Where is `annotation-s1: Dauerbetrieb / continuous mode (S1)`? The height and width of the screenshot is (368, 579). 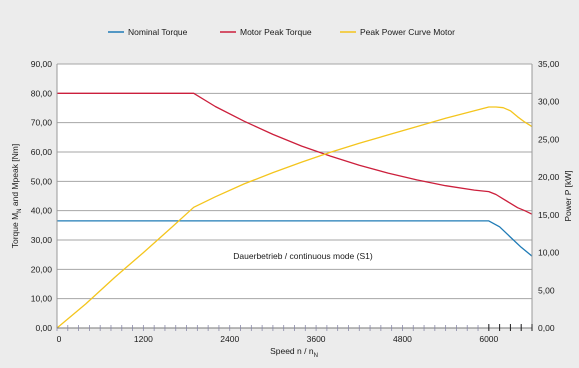
annotation-s1: Dauerbetrieb / continuous mode (S1) is located at coordinates (303, 256).